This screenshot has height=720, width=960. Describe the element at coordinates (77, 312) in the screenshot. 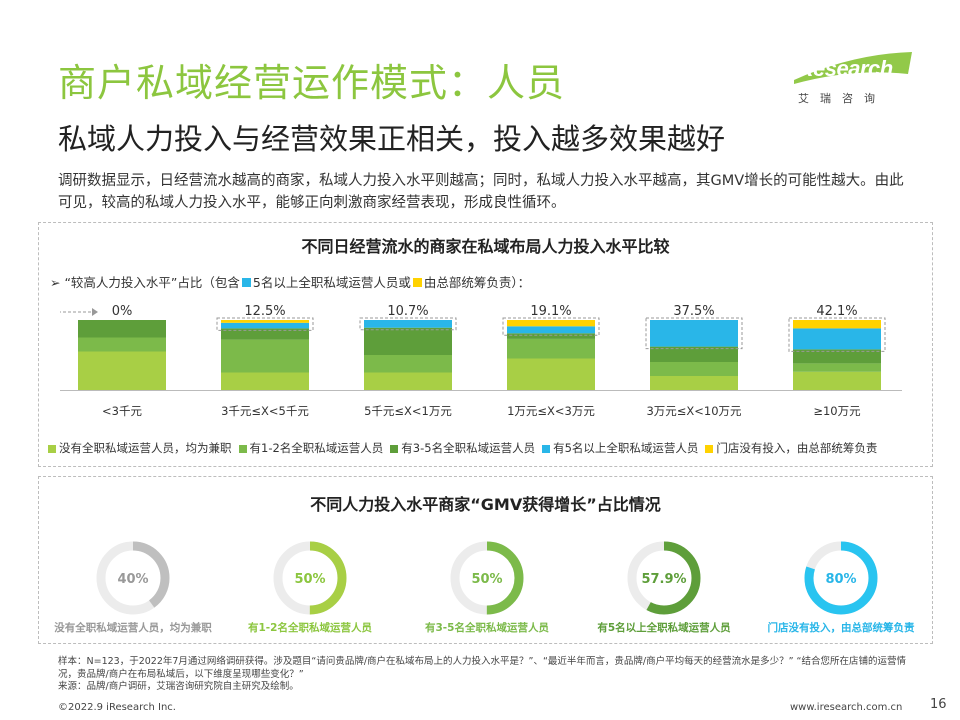

I see `pointer-line` at that location.